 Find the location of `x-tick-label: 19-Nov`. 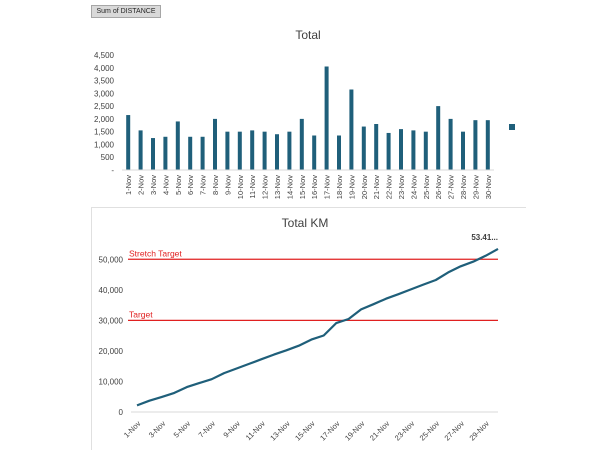

x-tick-label: 19-Nov is located at coordinates (351, 187).